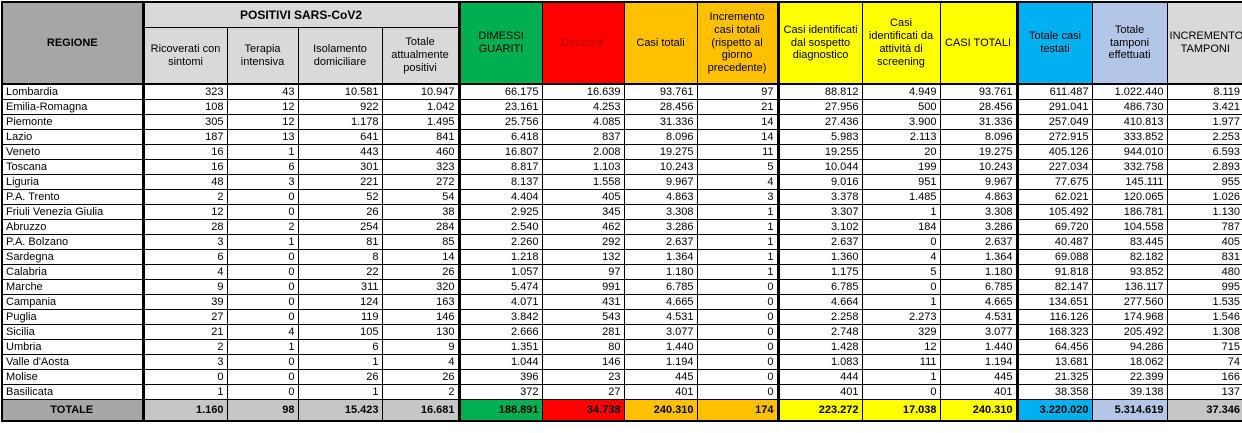 The image size is (1242, 433). Describe the element at coordinates (660, 137) in the screenshot. I see `cell-value: 8.096` at that location.